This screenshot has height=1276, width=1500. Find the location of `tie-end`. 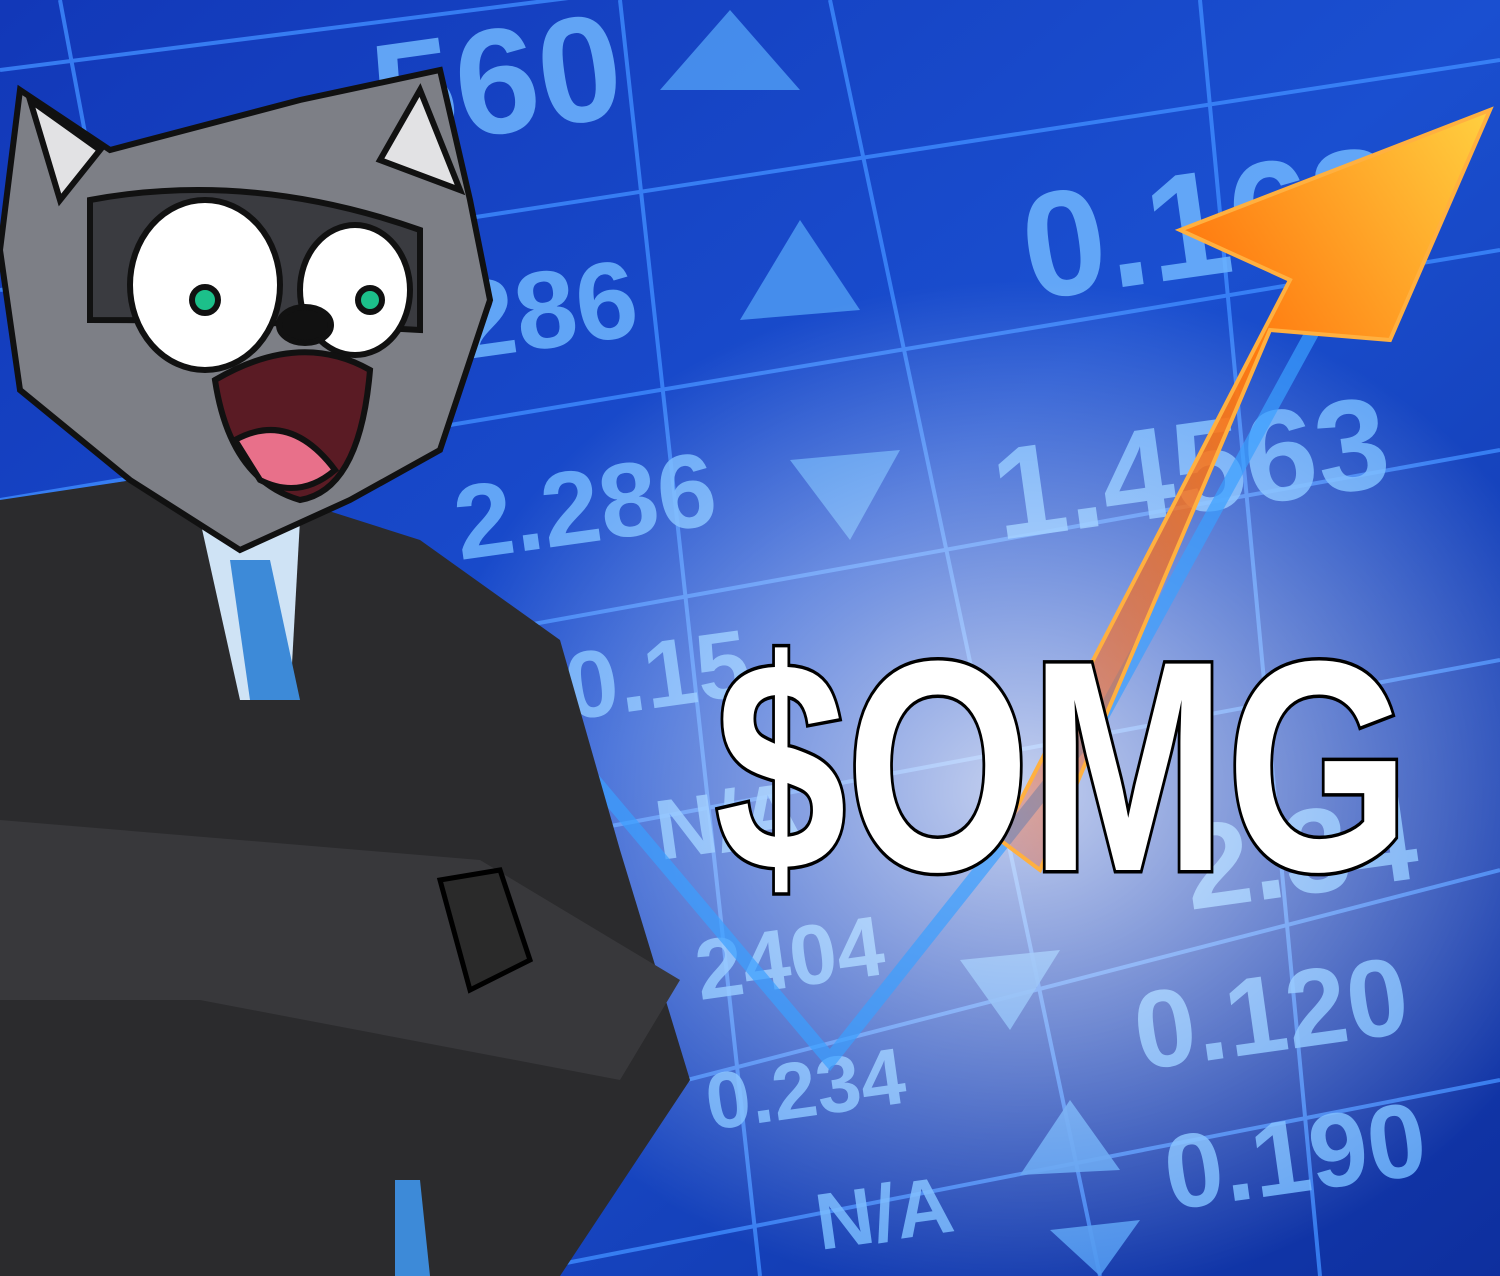

tie-end is located at coordinates (412, 1228).